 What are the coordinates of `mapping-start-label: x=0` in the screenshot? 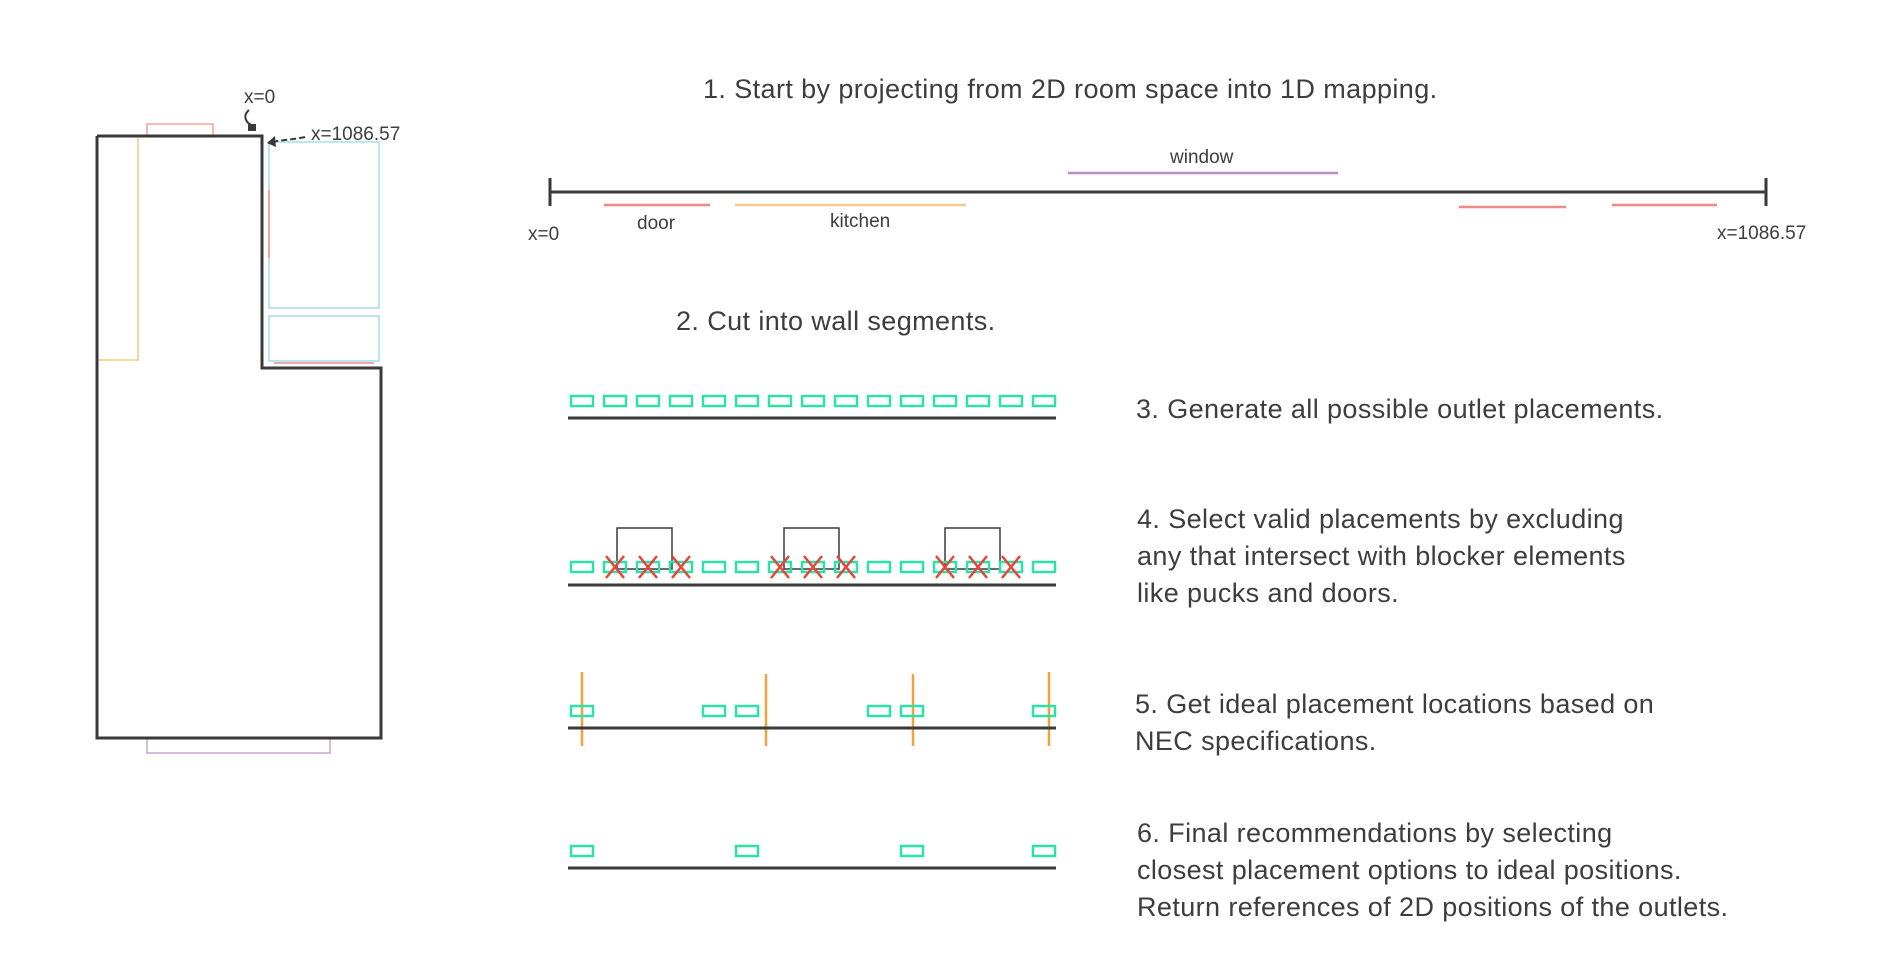 It's located at (543, 234).